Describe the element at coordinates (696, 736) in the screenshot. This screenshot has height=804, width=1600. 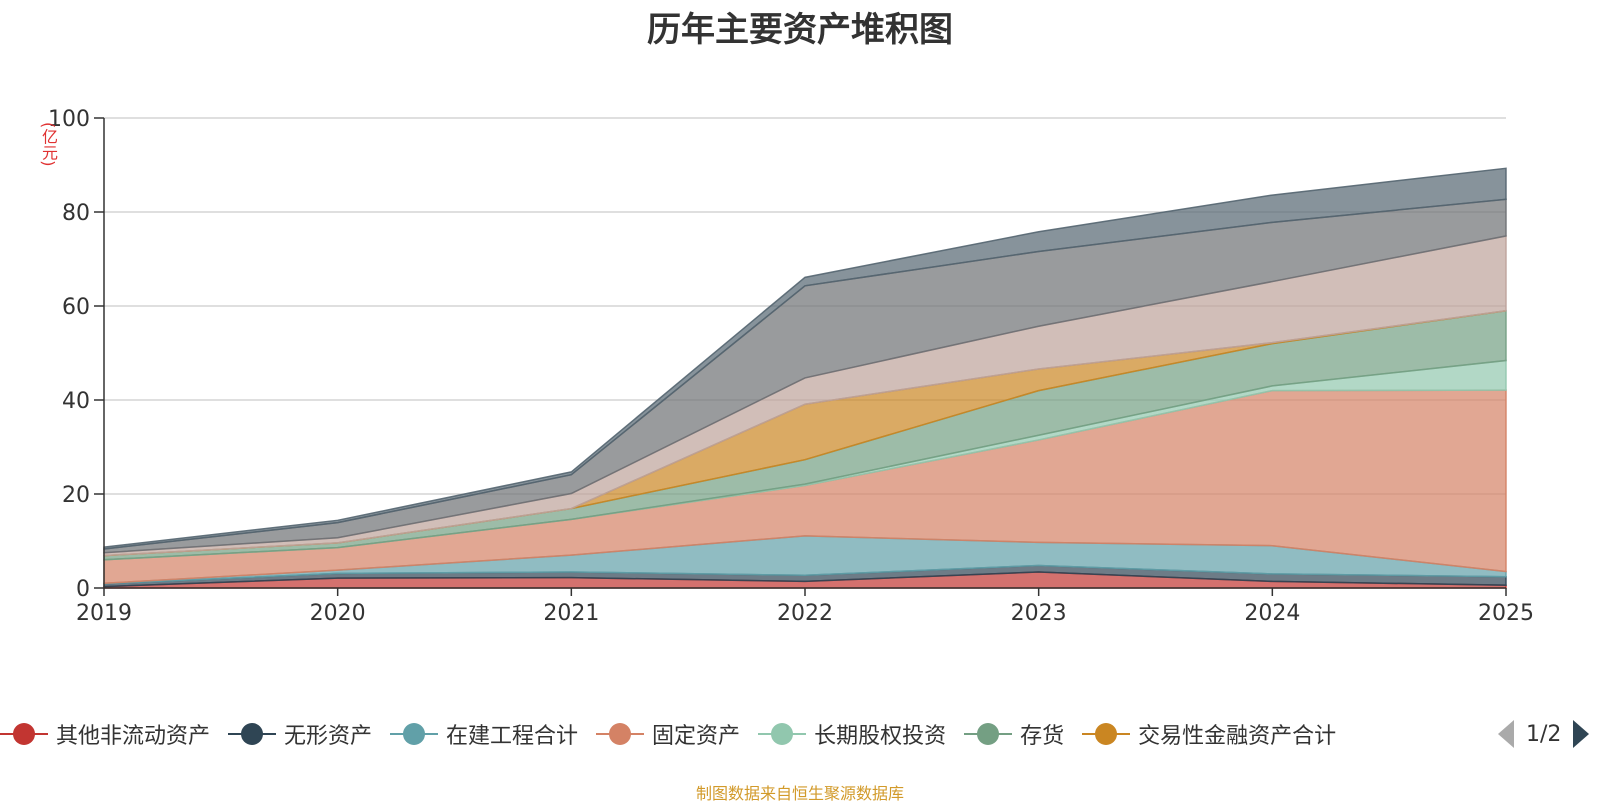
I see `legend-label: 固定资产` at that location.